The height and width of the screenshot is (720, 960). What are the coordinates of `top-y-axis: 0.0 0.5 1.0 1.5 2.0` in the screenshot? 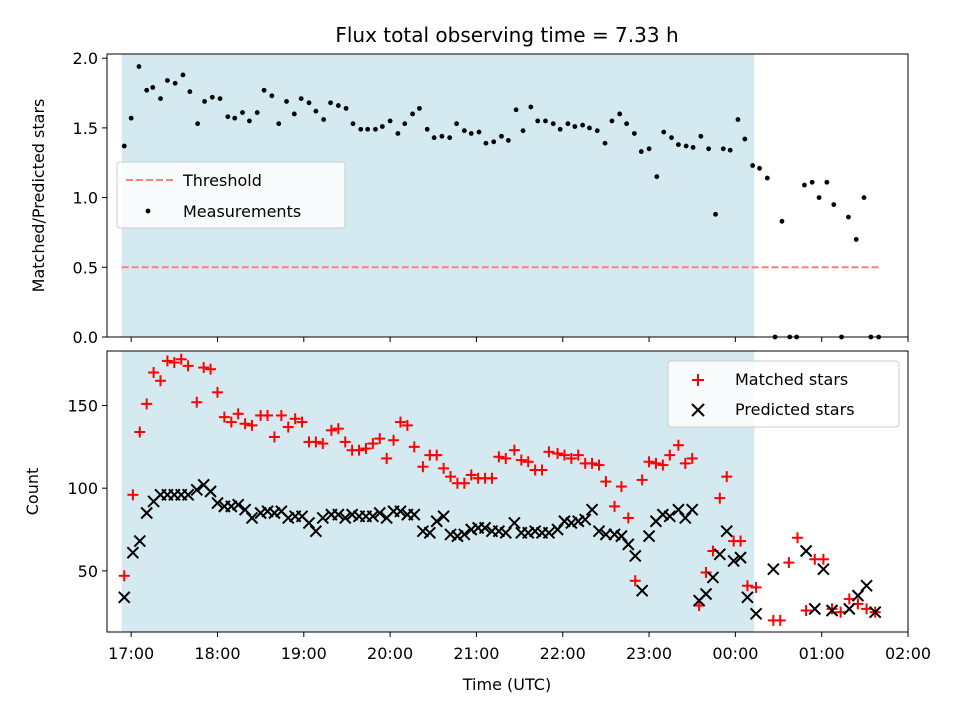 It's located at (90, 198).